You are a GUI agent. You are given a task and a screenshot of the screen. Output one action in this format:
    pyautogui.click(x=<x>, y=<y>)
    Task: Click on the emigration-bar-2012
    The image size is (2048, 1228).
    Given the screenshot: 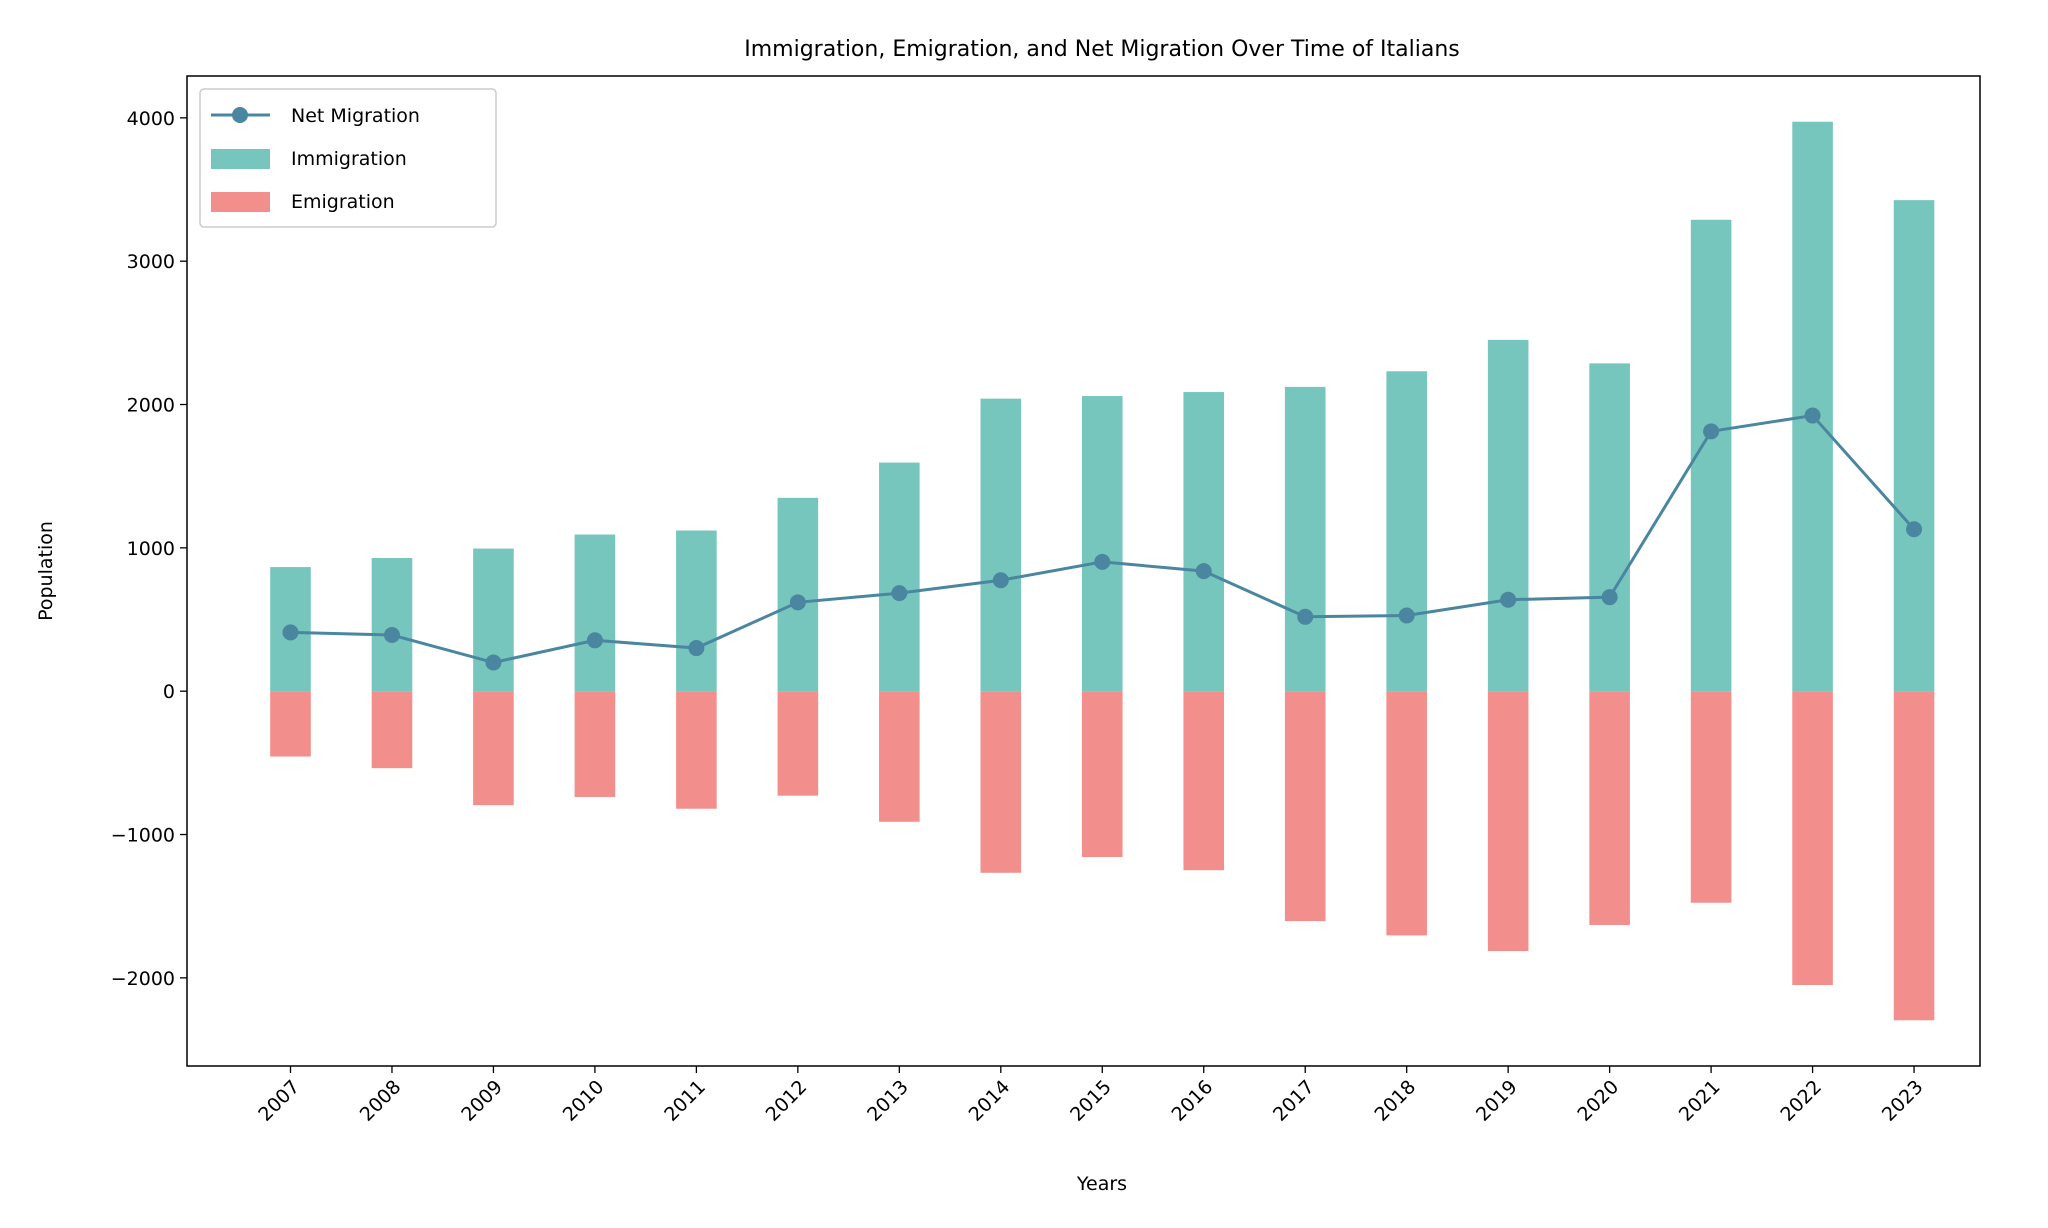 What is the action you would take?
    pyautogui.click(x=798, y=743)
    